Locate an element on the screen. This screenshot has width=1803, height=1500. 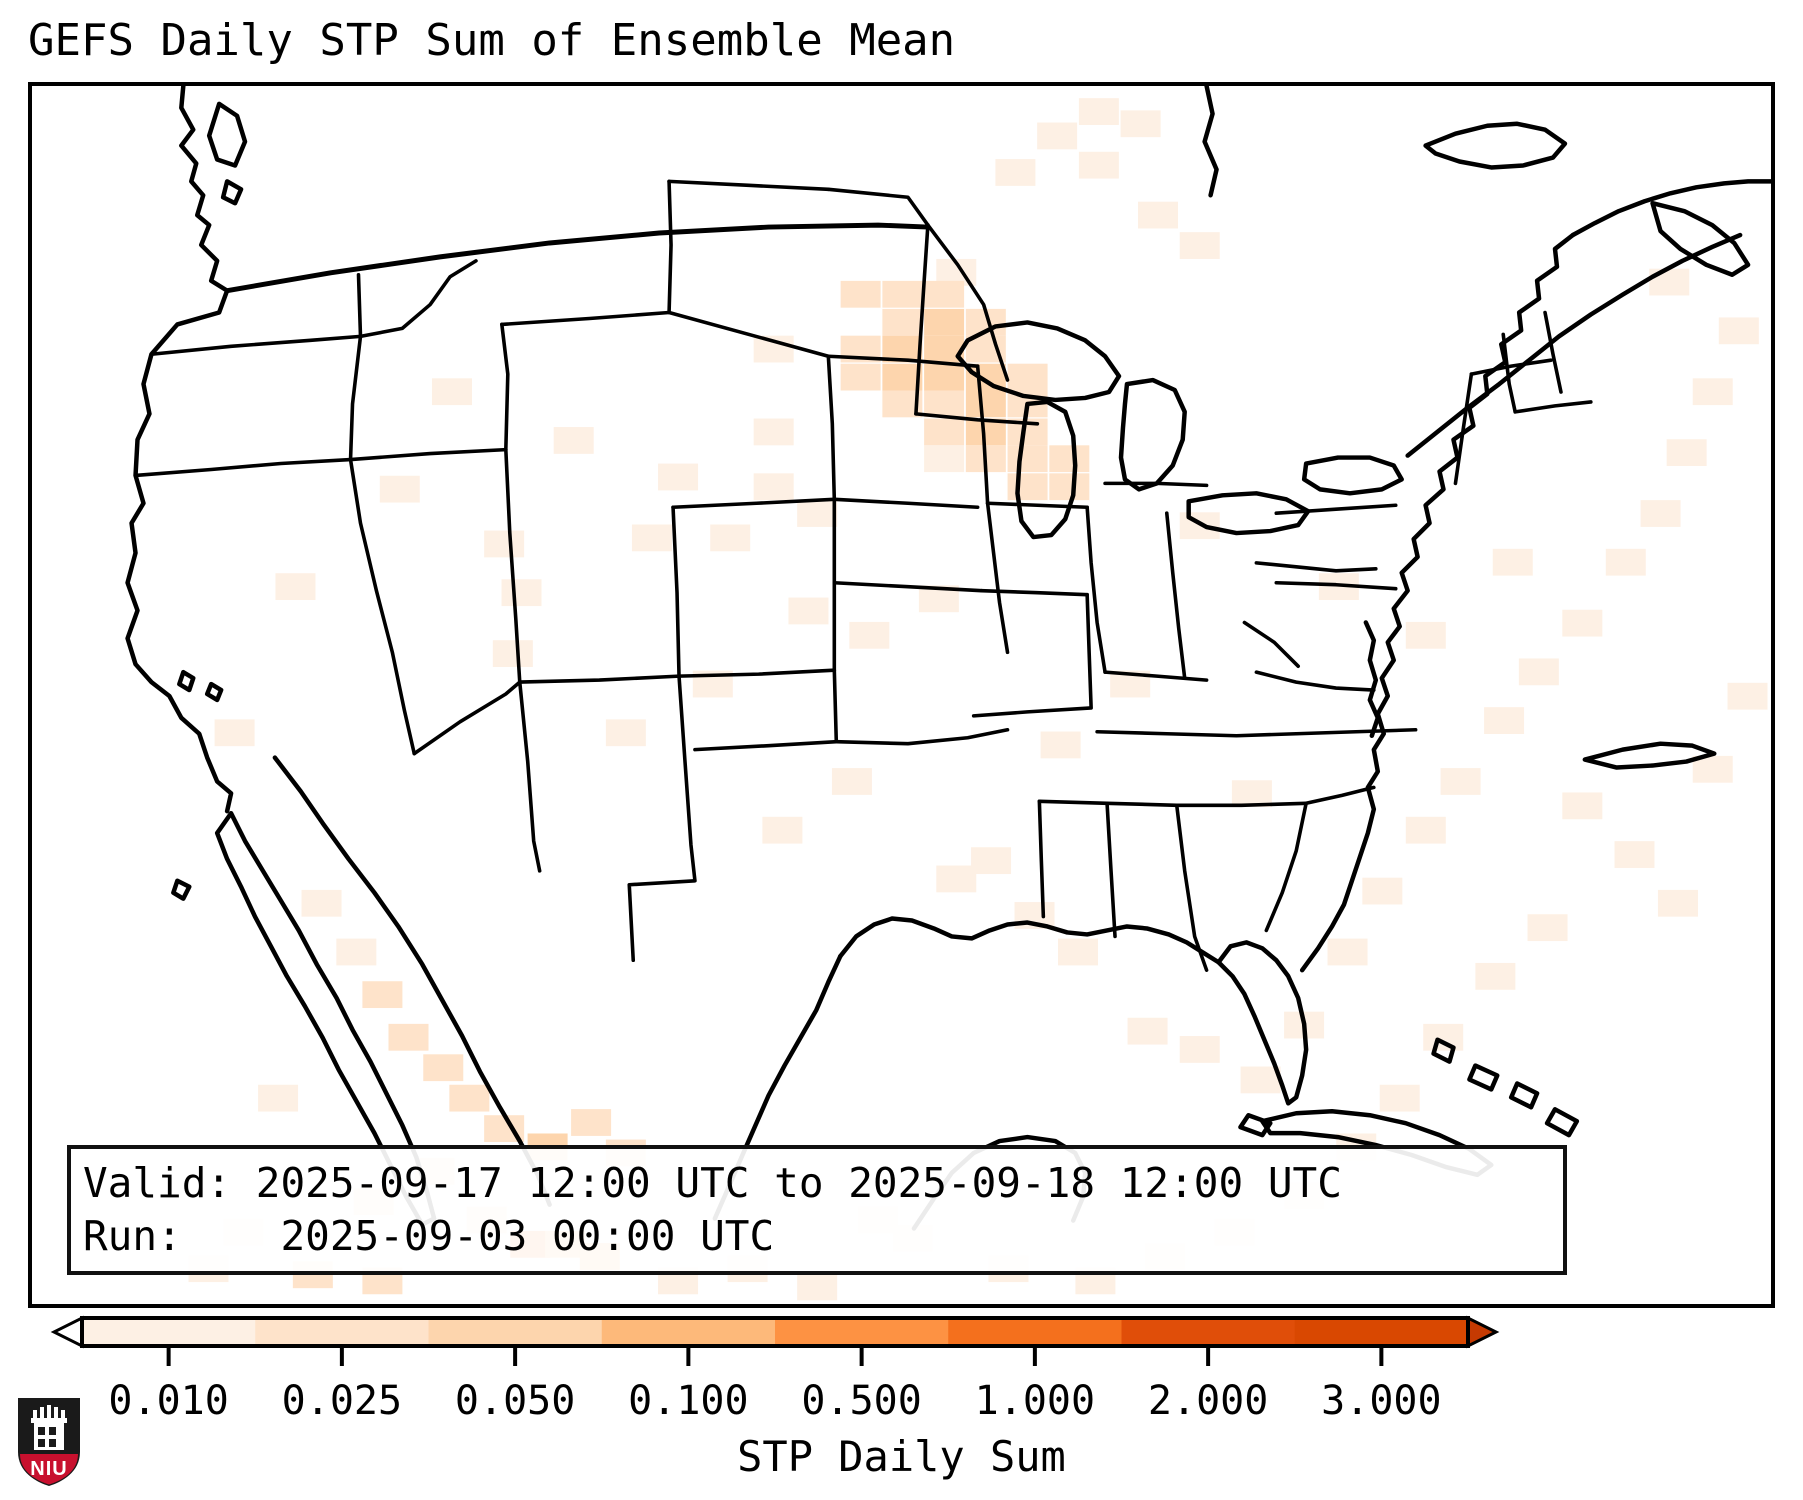
state-border-wy-co is located at coordinates (754, 503).